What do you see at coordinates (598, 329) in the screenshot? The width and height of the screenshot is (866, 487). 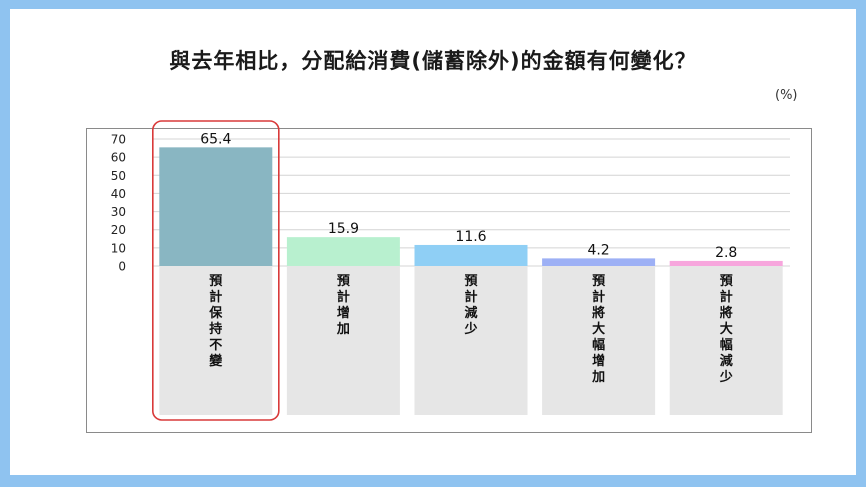 I see `category-label: 預計將大幅增加` at bounding box center [598, 329].